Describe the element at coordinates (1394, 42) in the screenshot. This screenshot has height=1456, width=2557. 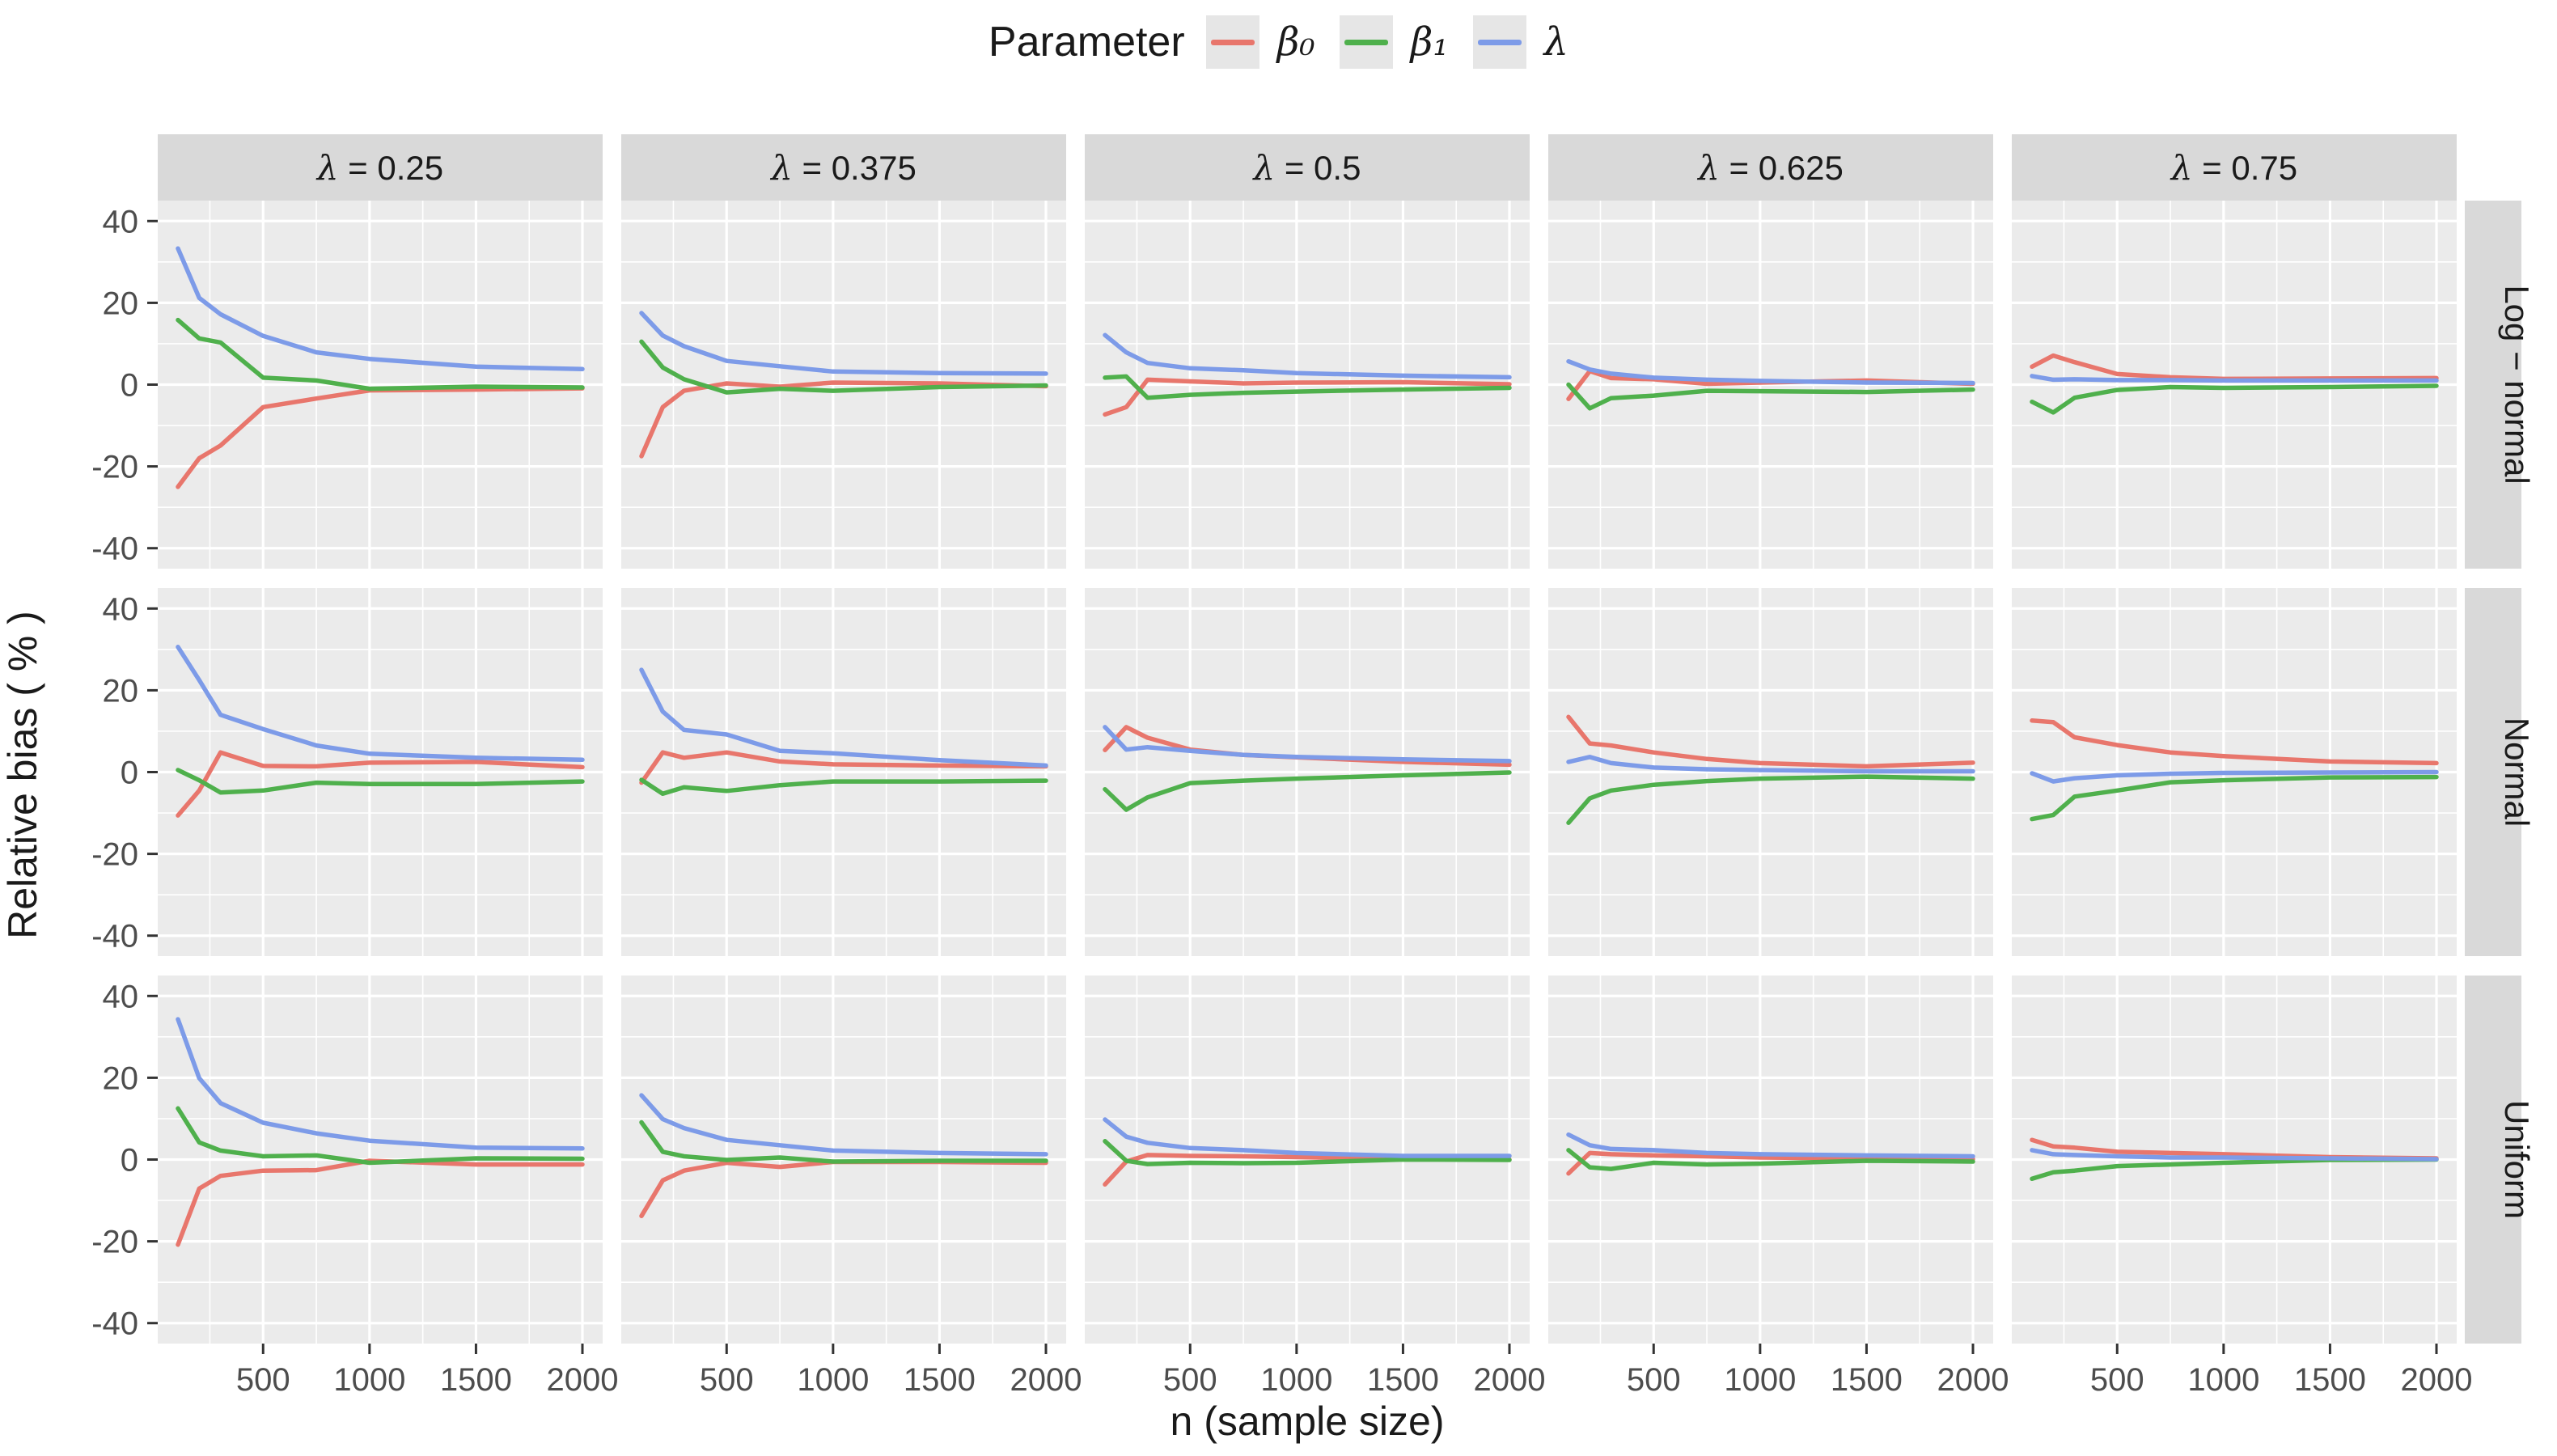
I see `legend-item: β₁` at that location.